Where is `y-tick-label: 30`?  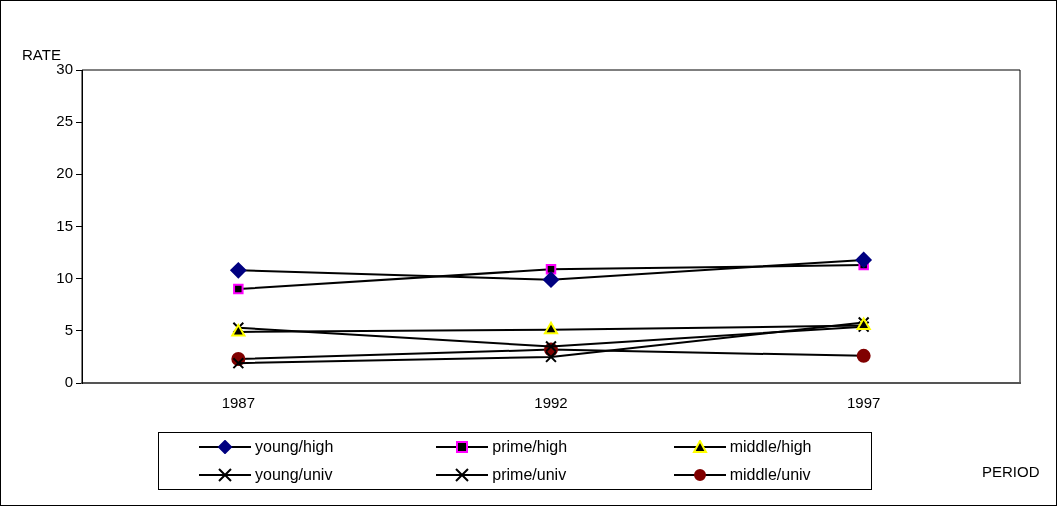 y-tick-label: 30 is located at coordinates (64, 69).